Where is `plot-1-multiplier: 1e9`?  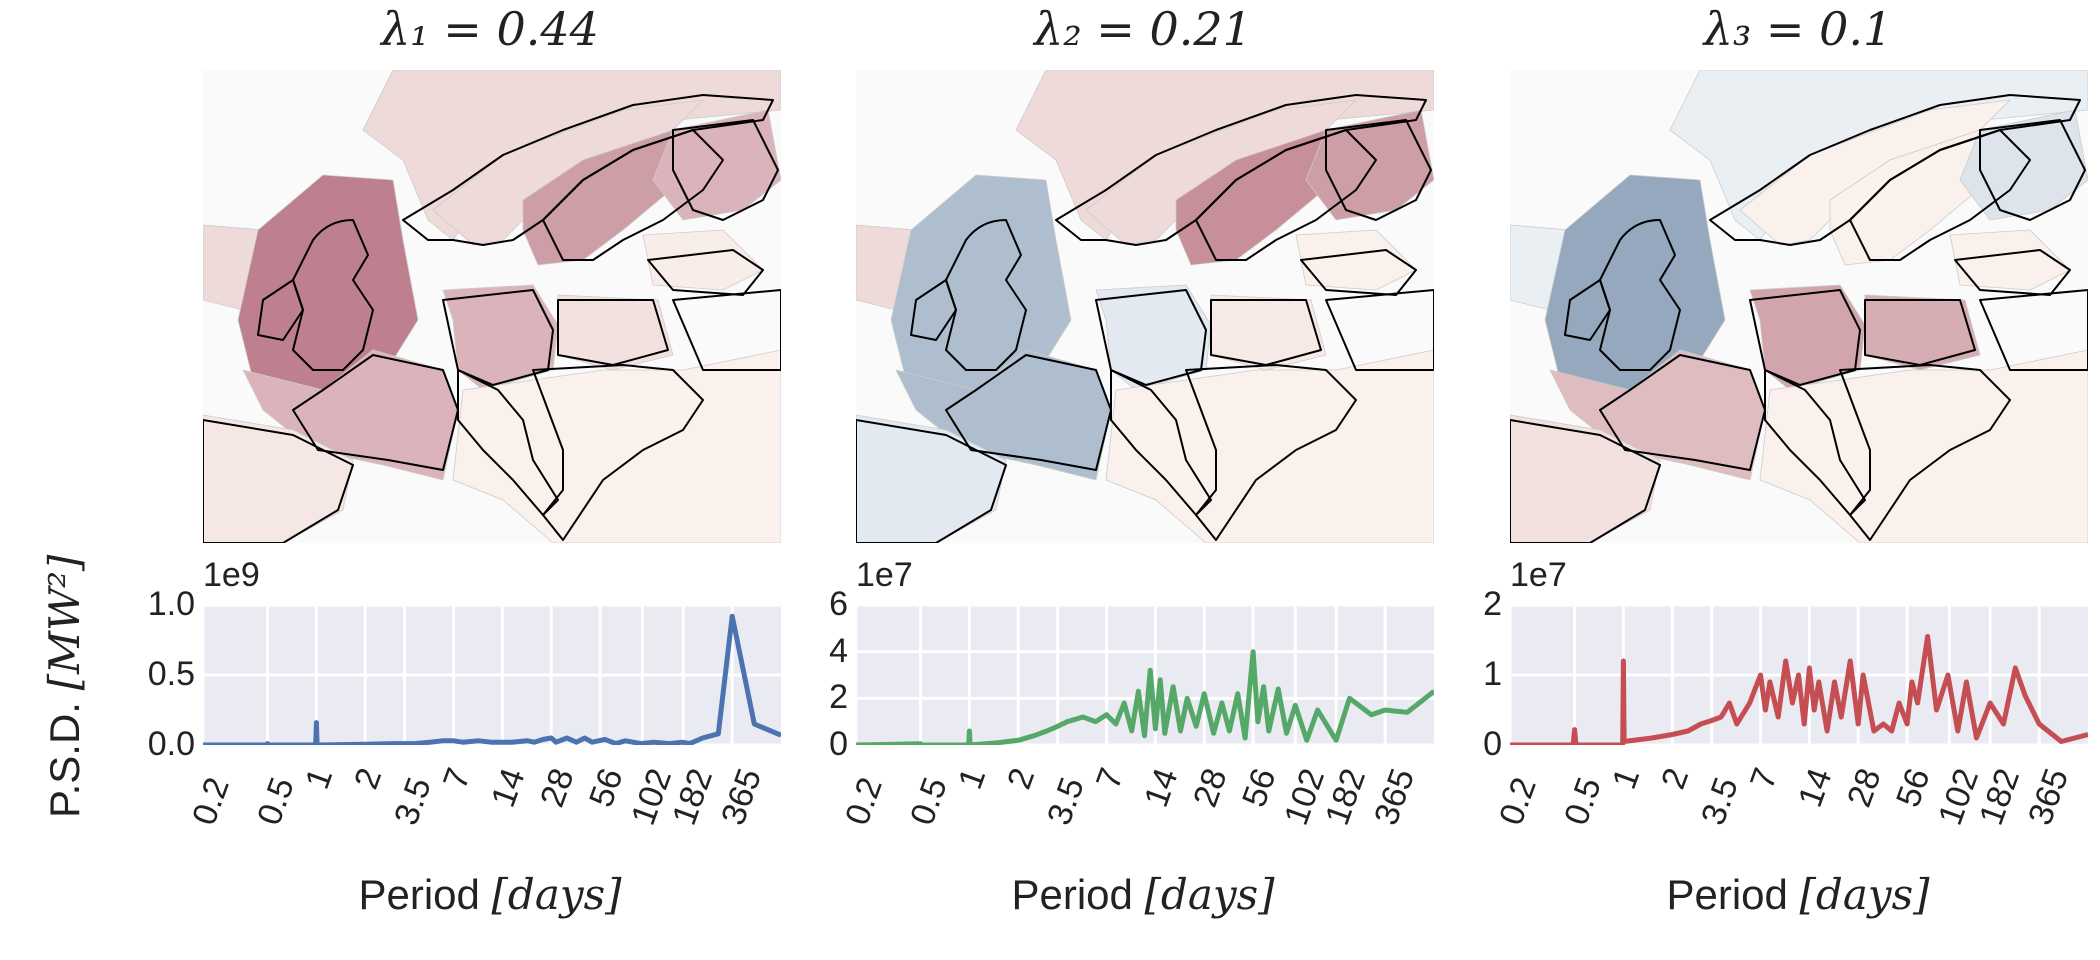 plot-1-multiplier: 1e9 is located at coordinates (231, 575).